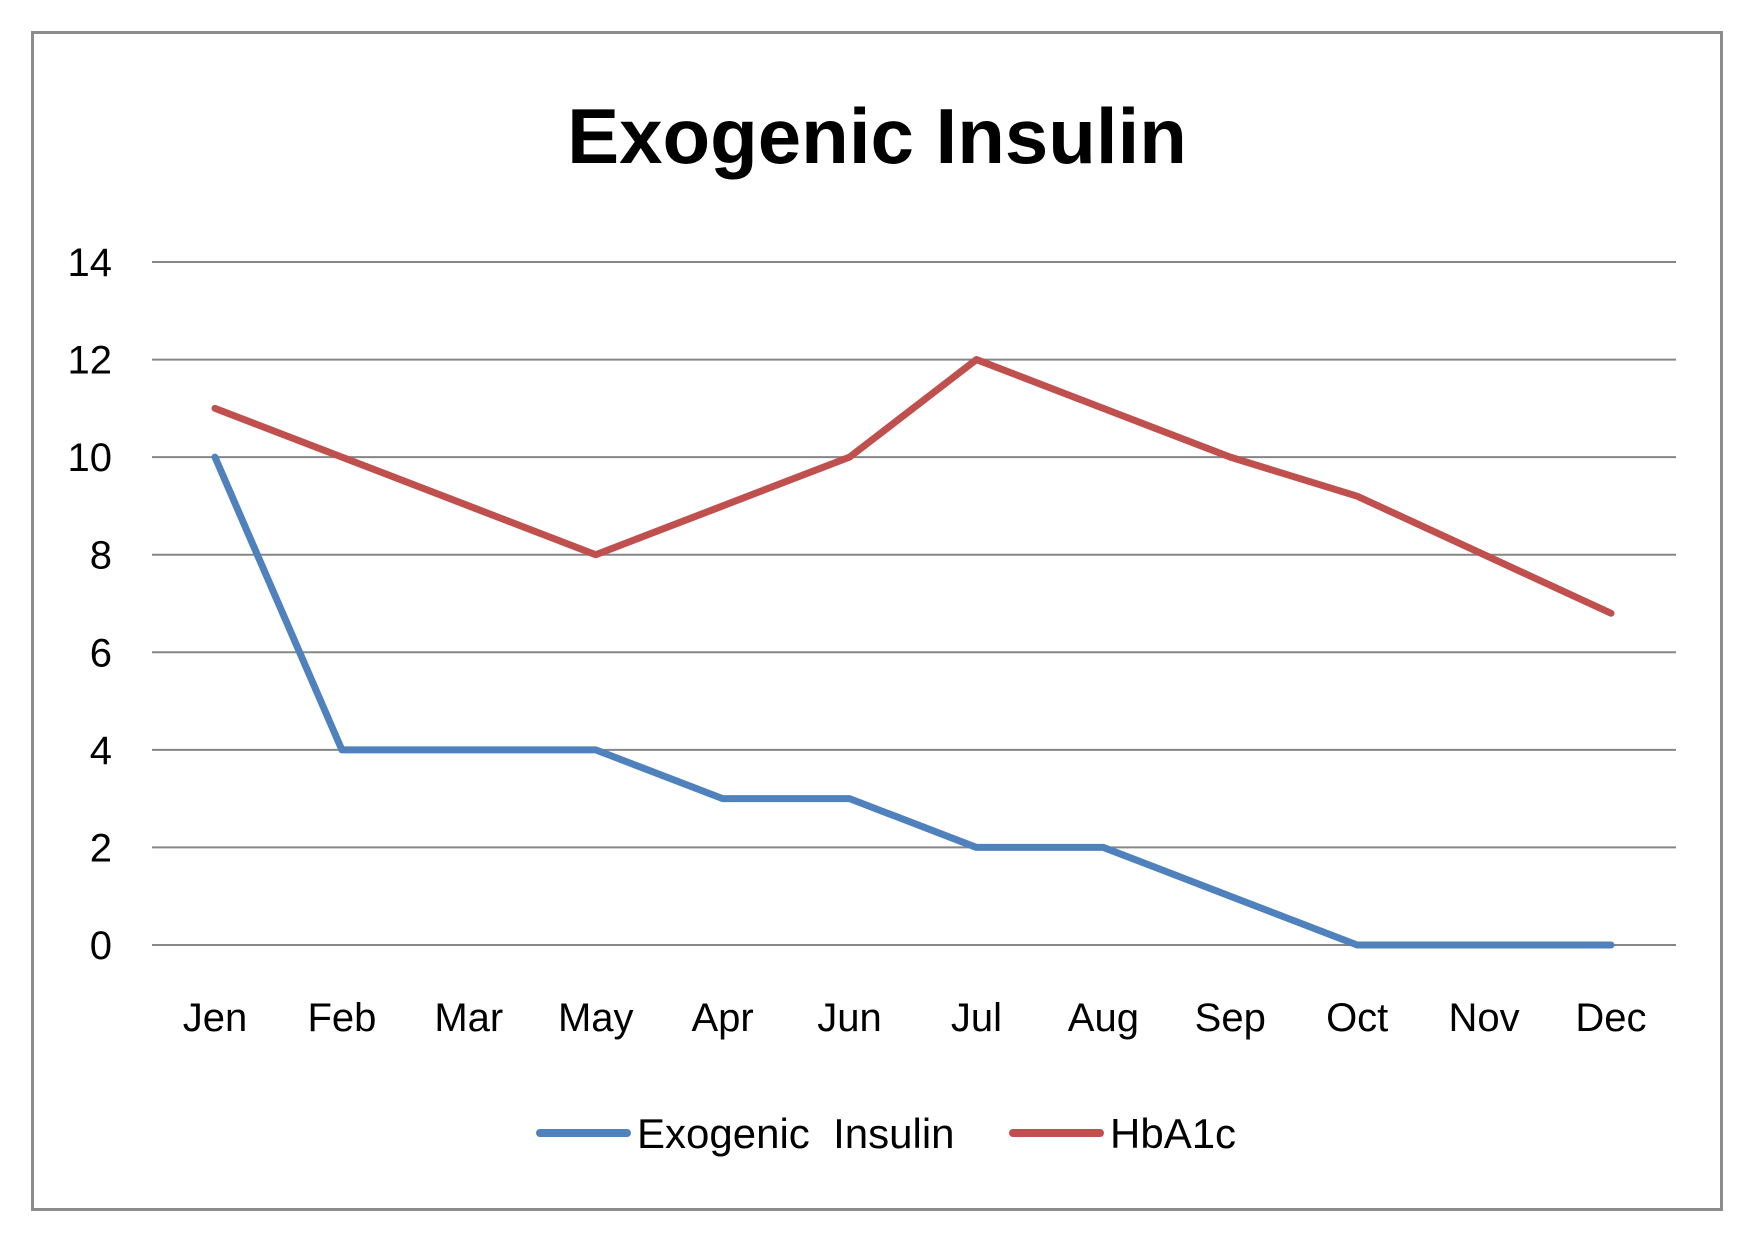  I want to click on y-tick-label: 2, so click(101, 848).